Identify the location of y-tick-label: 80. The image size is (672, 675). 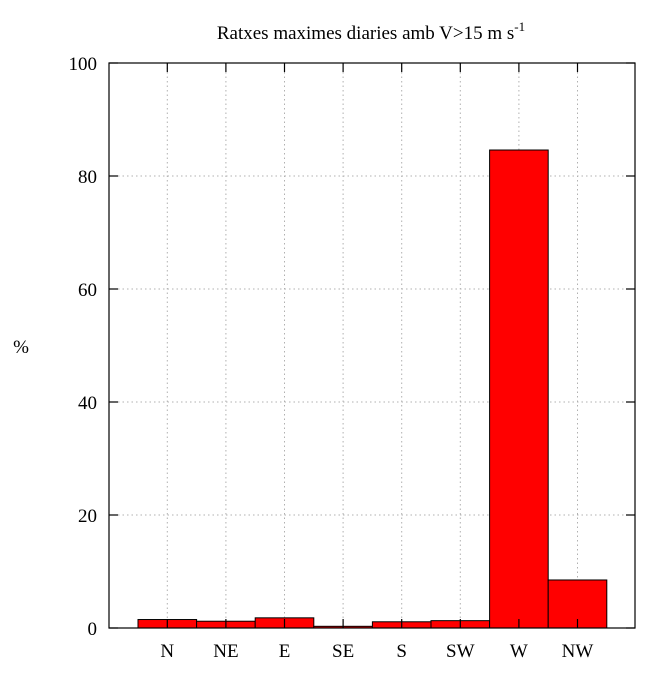
(87, 177).